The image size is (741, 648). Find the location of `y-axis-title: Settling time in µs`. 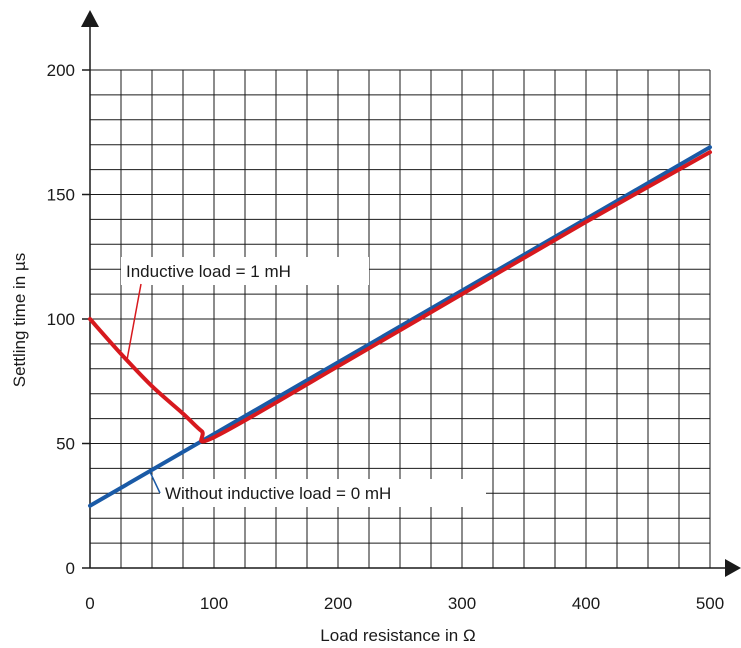

y-axis-title: Settling time in µs is located at coordinates (19, 320).